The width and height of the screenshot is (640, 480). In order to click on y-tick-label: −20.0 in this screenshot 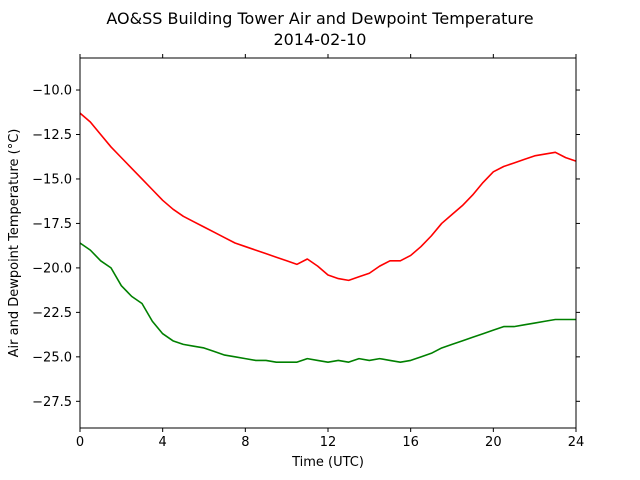, I will do `click(52, 268)`.